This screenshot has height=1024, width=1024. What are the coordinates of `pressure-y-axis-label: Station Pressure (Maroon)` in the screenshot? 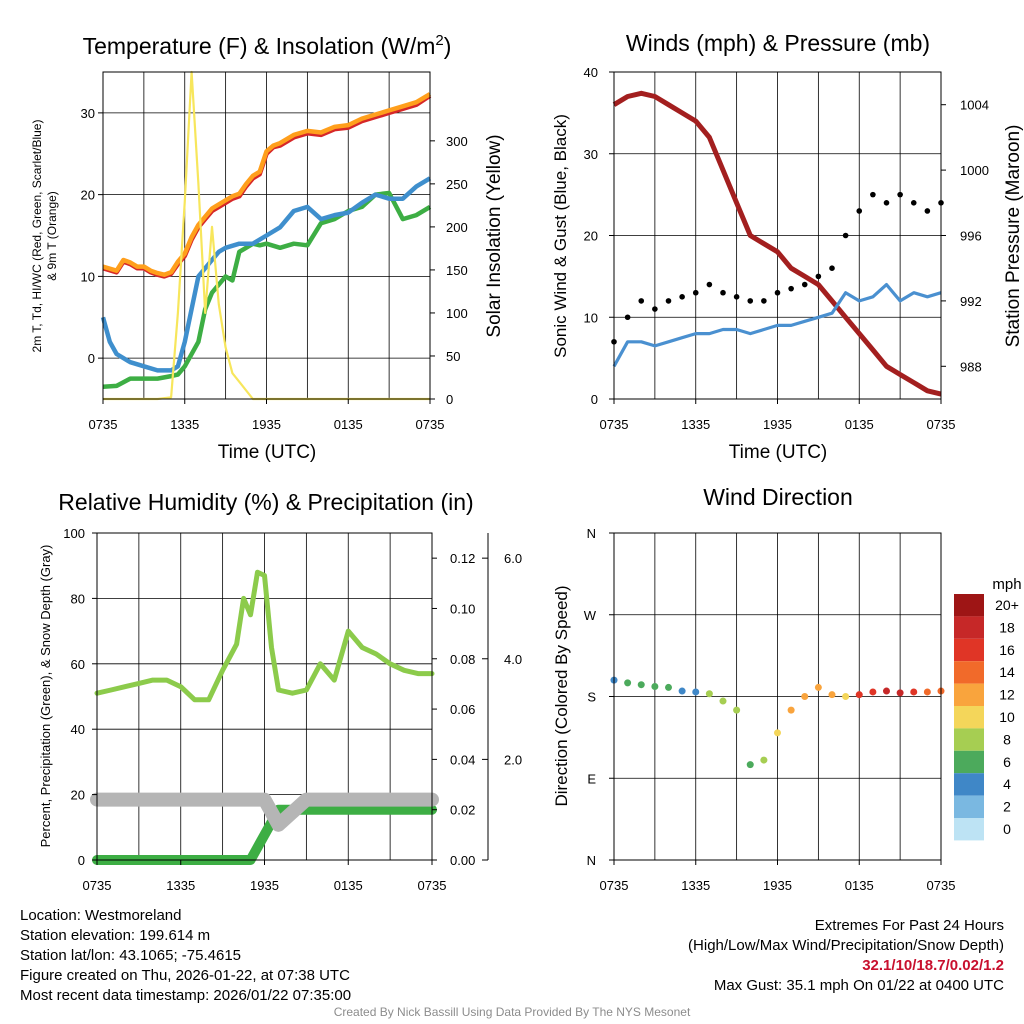 It's located at (1013, 236).